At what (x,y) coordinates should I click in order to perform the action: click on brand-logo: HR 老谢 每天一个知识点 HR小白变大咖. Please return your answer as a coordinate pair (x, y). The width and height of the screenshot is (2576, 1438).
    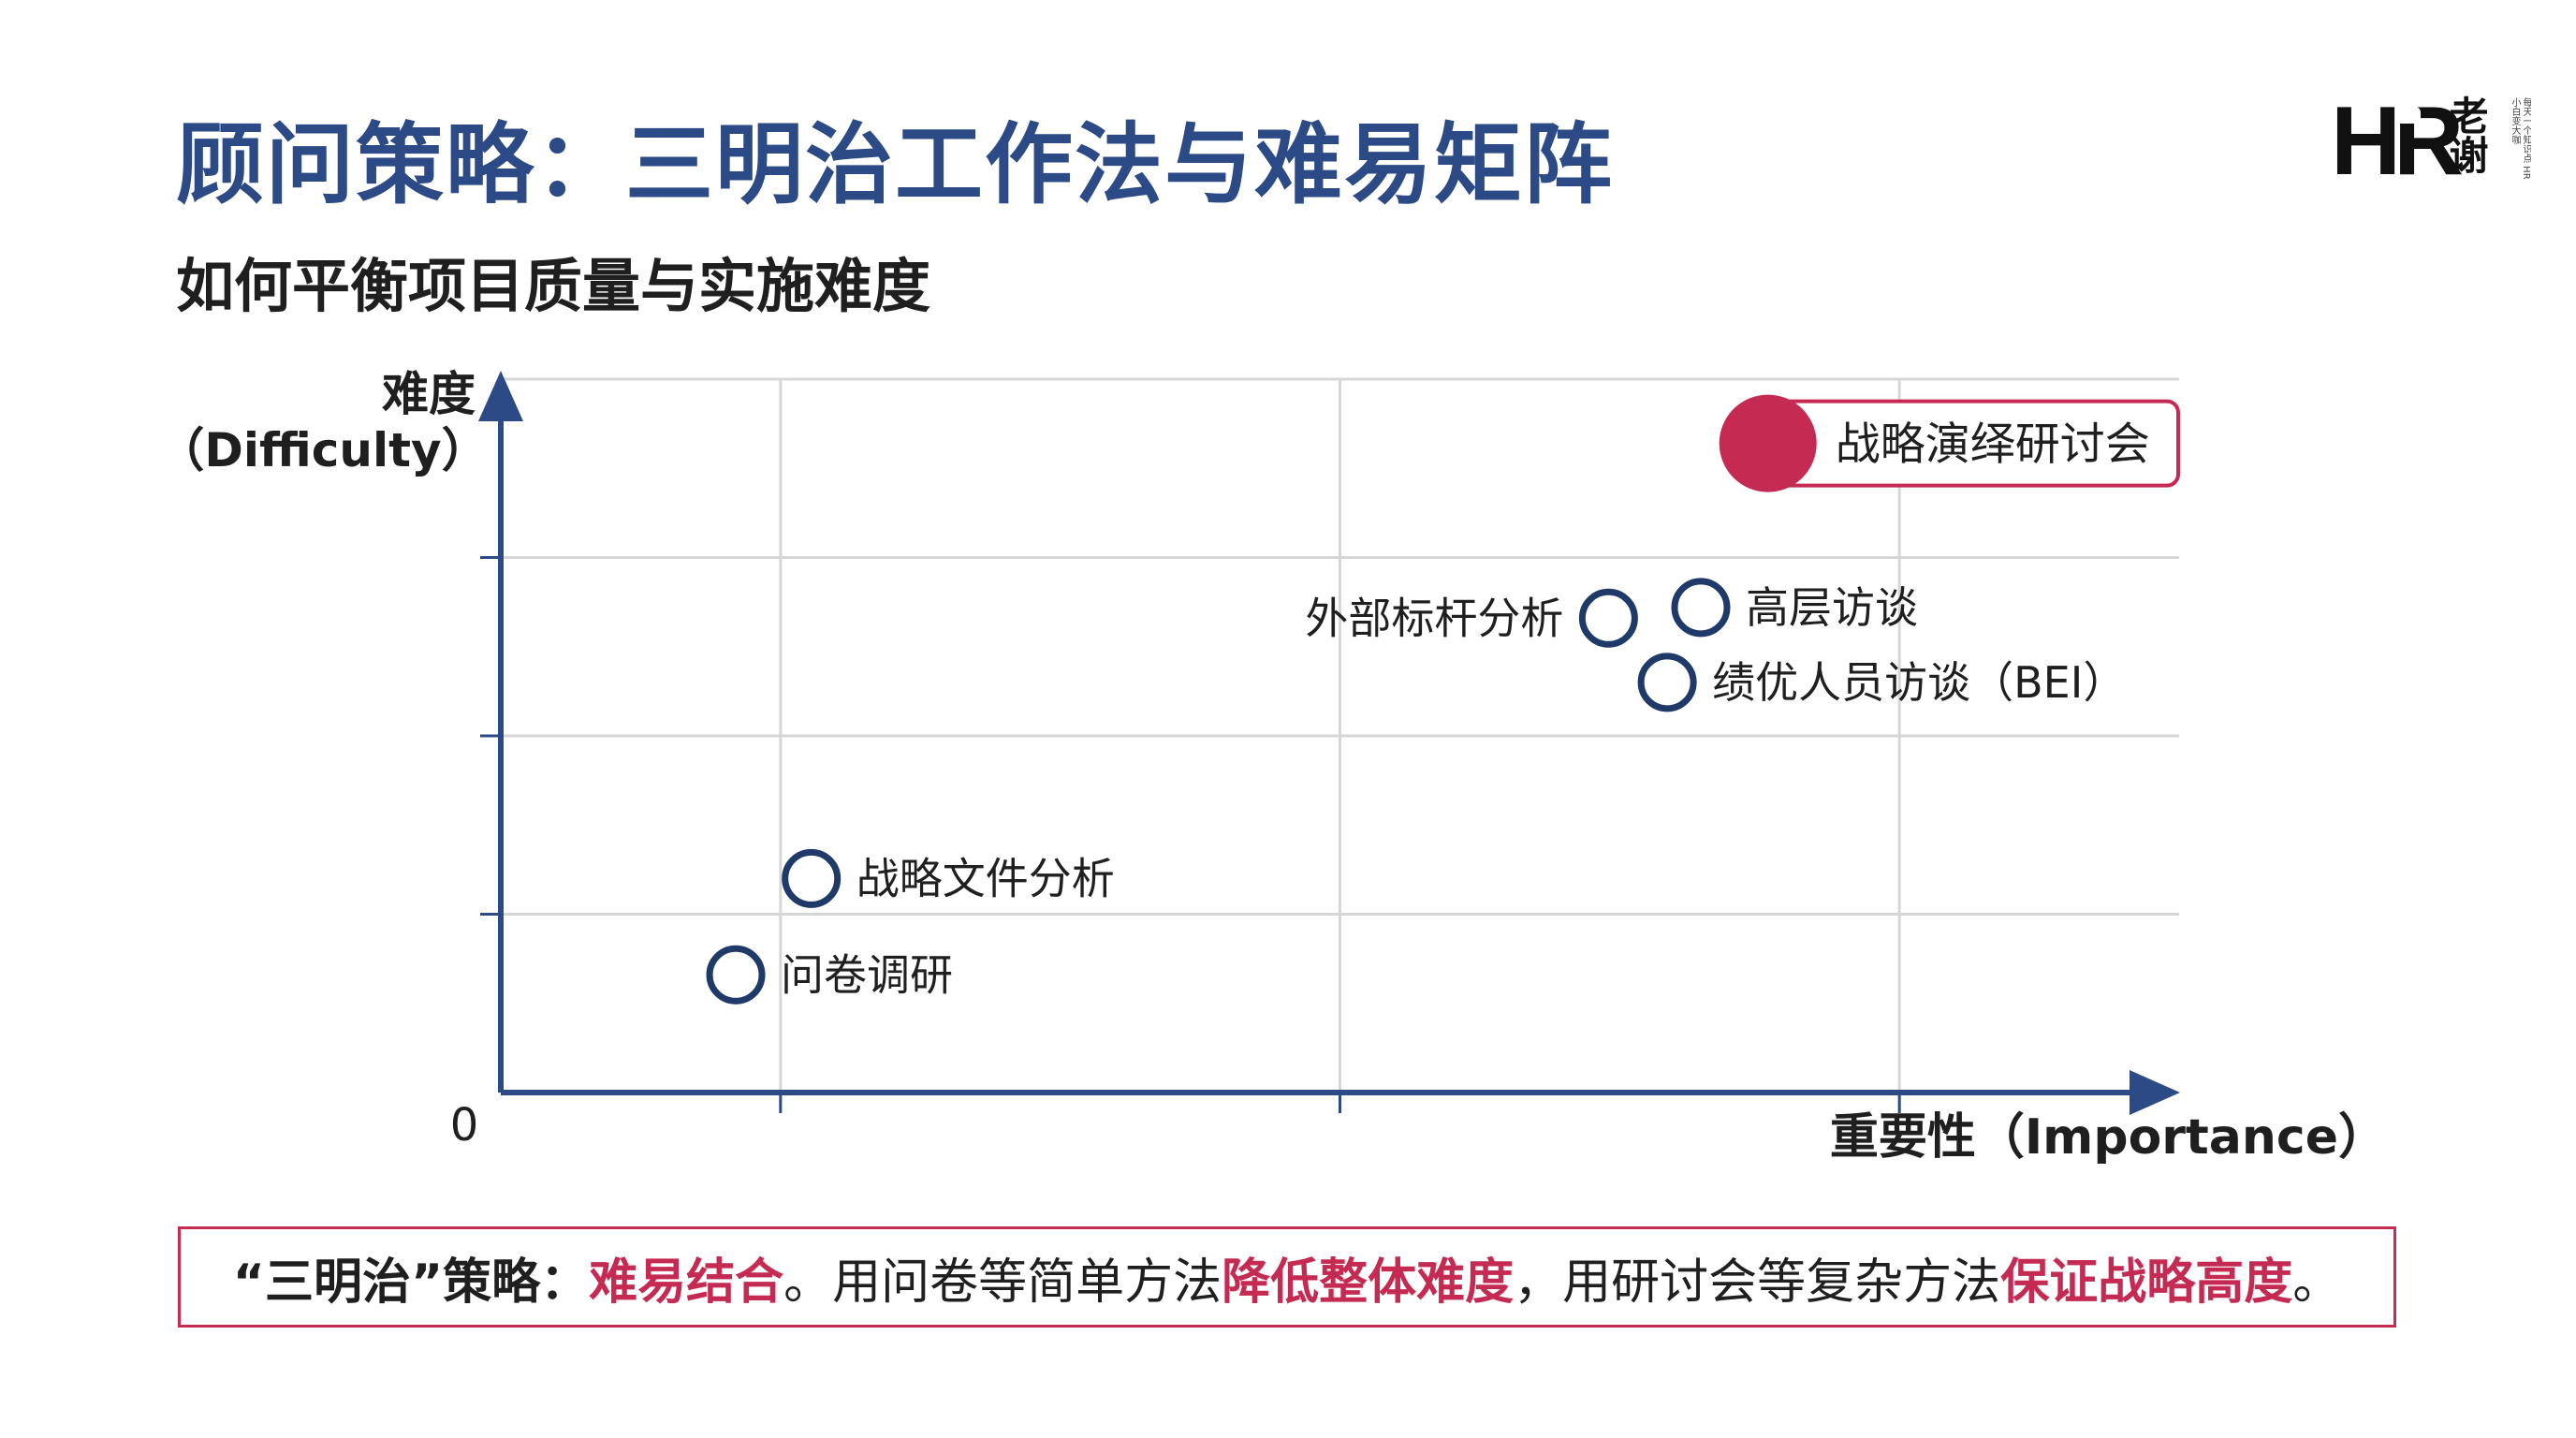
    Looking at the image, I should click on (2434, 142).